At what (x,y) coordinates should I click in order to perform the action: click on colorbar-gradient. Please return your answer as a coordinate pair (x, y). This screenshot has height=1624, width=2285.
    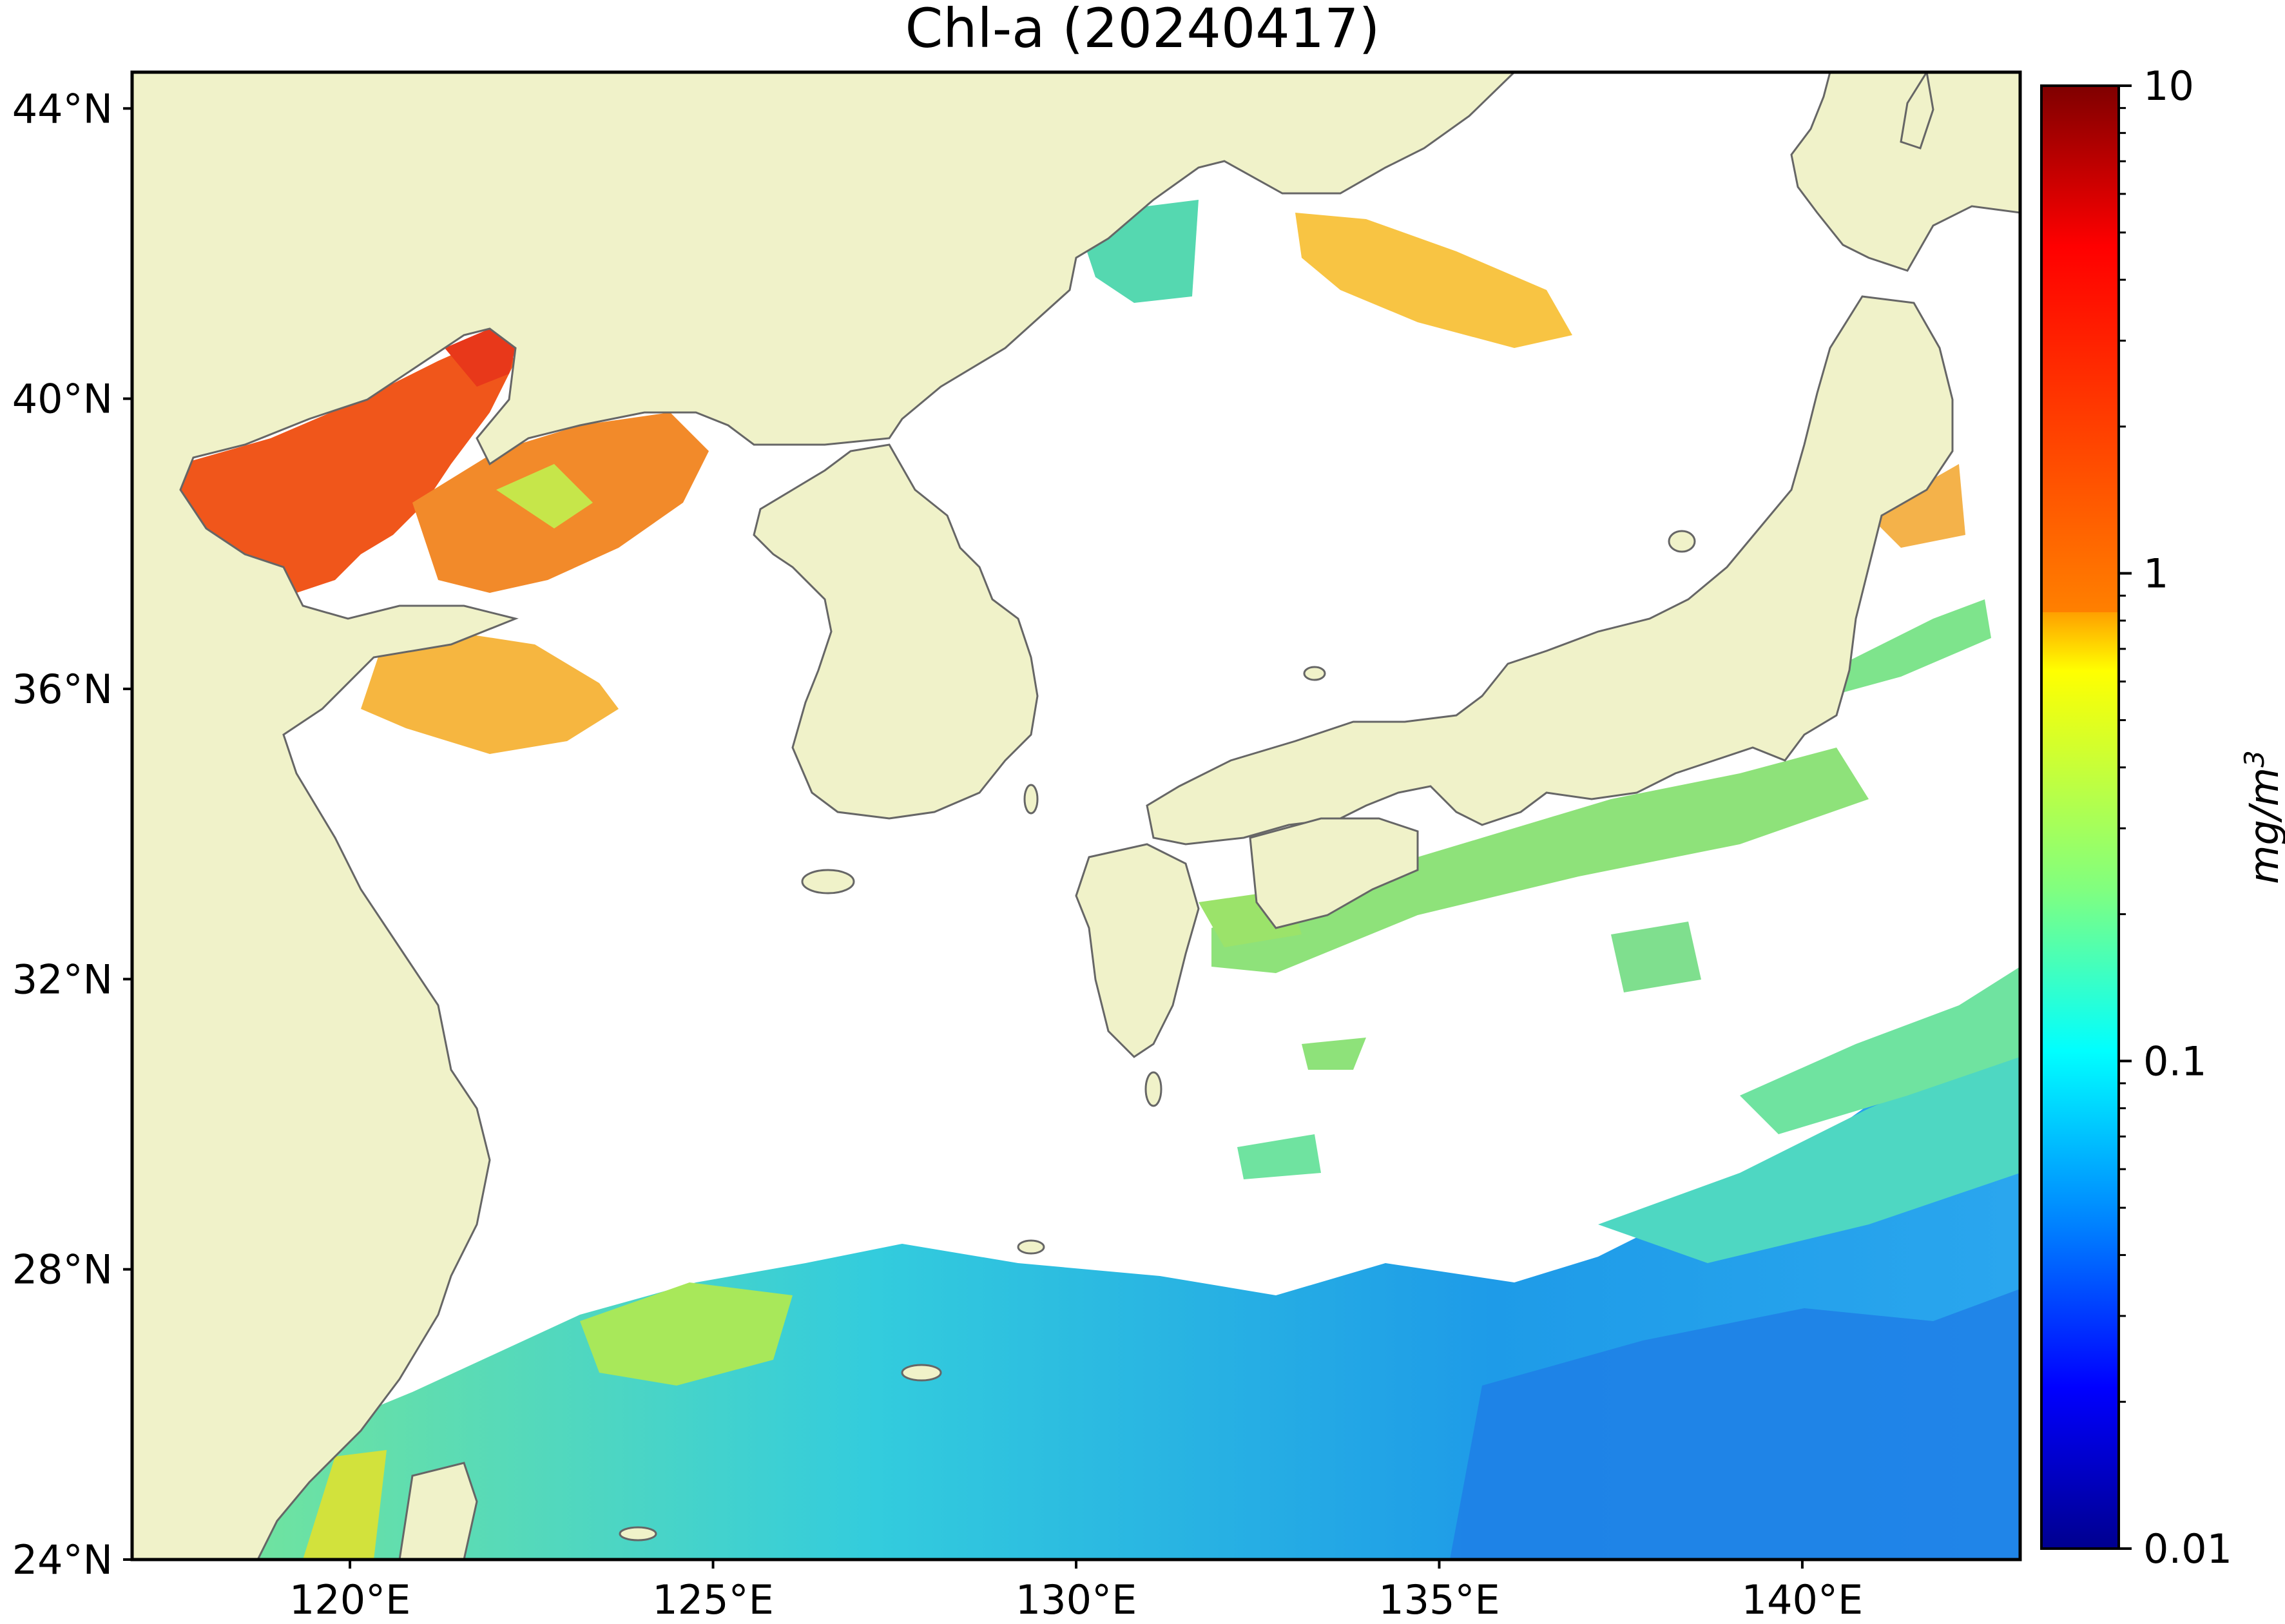
    Looking at the image, I should click on (2080, 818).